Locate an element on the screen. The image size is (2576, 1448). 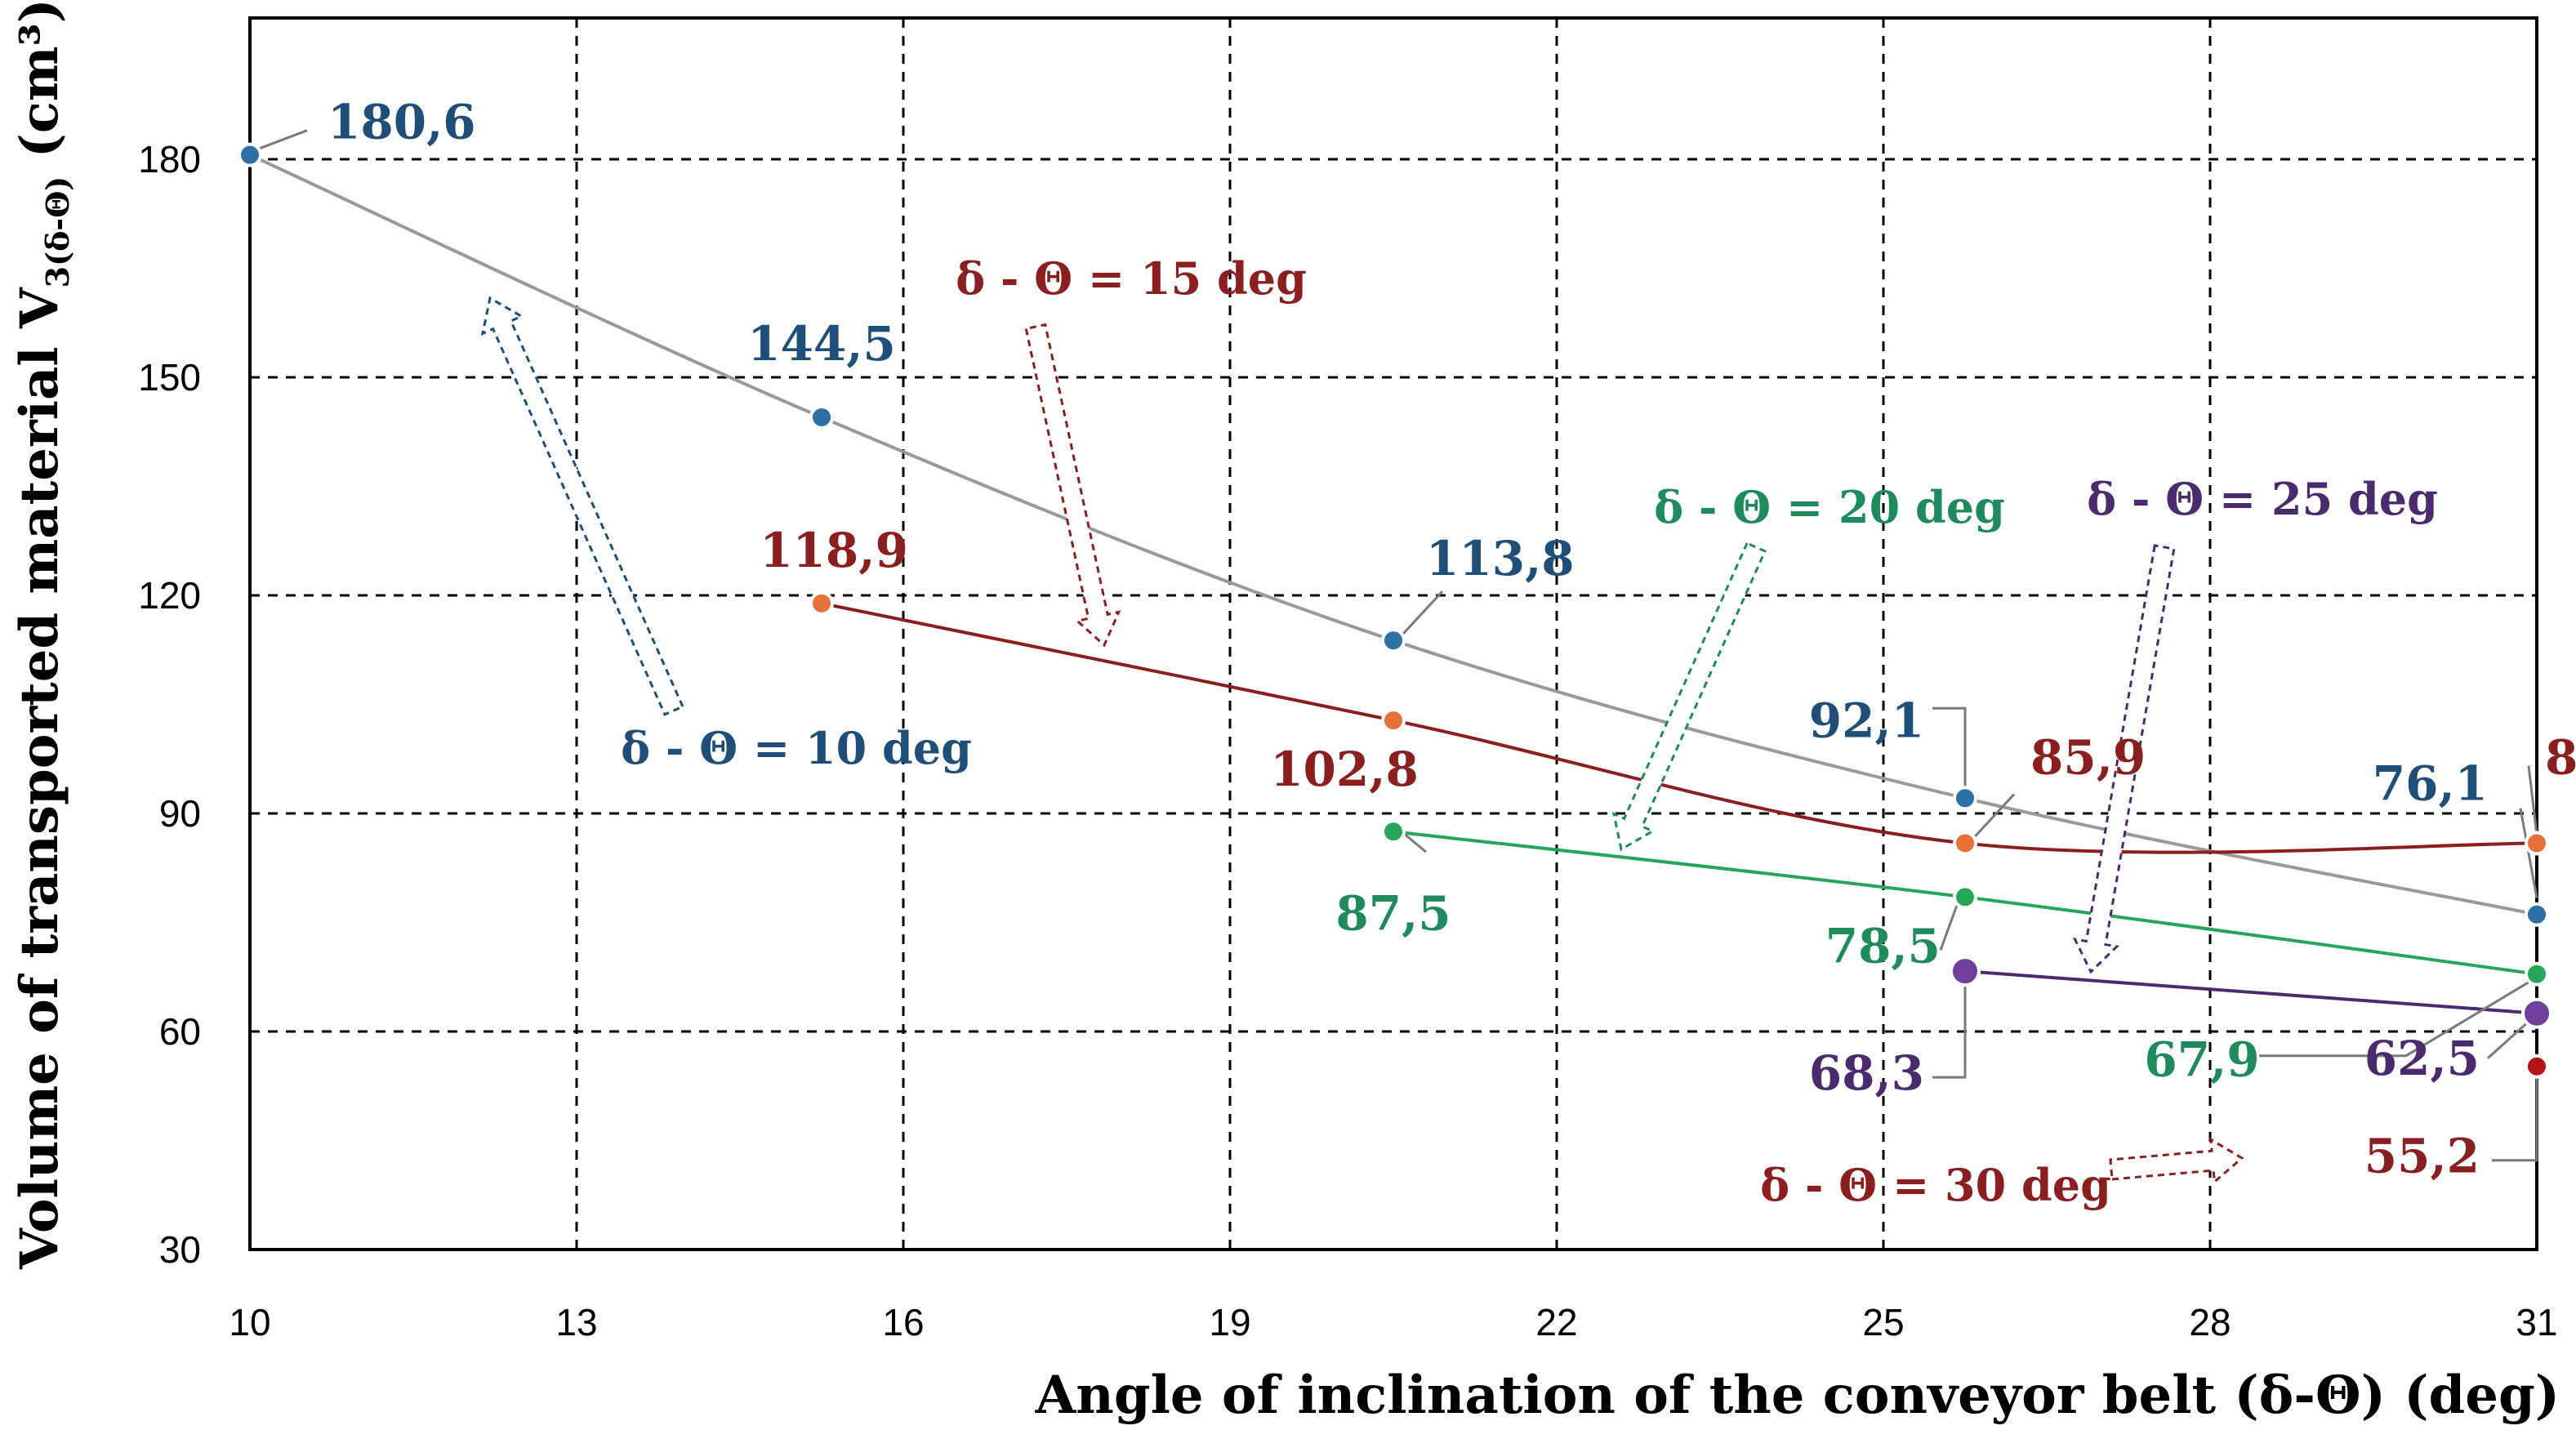
x-tick-label: 19 is located at coordinates (1229, 1322).